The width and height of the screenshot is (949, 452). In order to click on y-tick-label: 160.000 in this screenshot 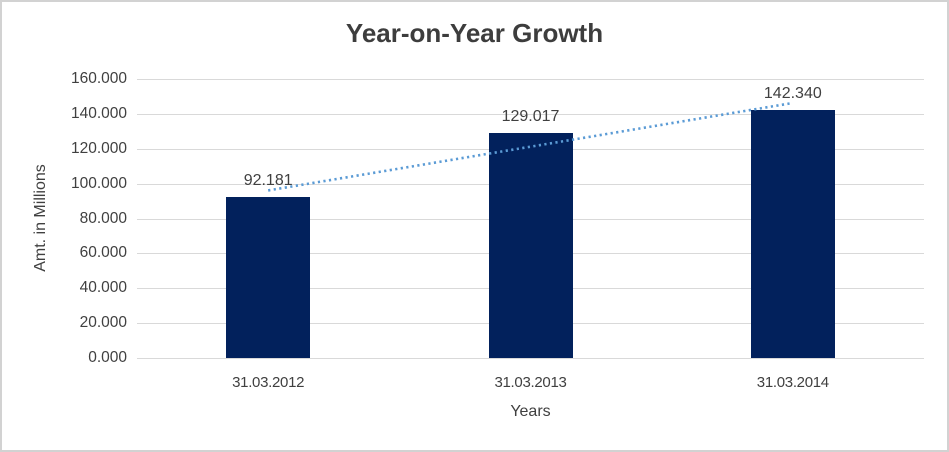, I will do `click(98, 78)`.